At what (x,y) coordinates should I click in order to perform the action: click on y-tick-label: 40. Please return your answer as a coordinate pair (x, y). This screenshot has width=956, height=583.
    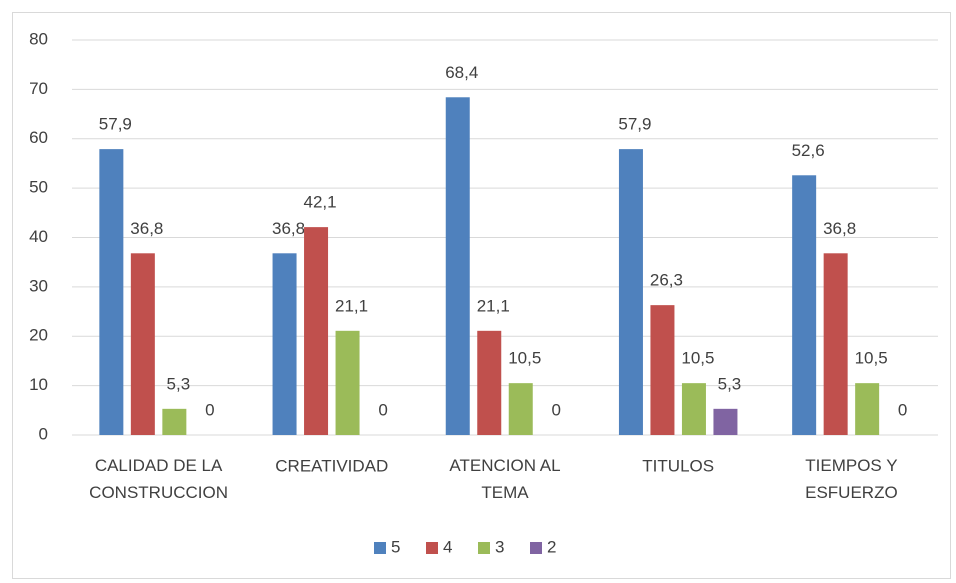
    Looking at the image, I should click on (38, 236).